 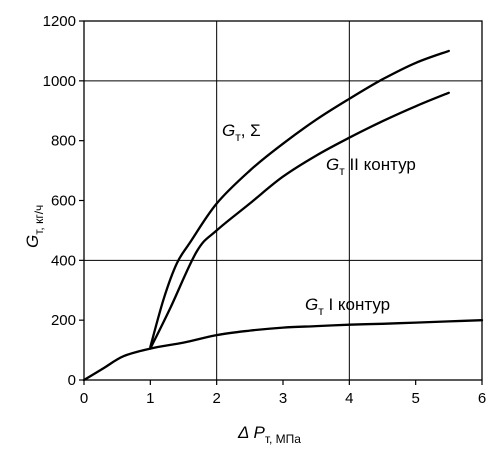 What do you see at coordinates (63, 201) in the screenshot?
I see `y-tick-label: 600` at bounding box center [63, 201].